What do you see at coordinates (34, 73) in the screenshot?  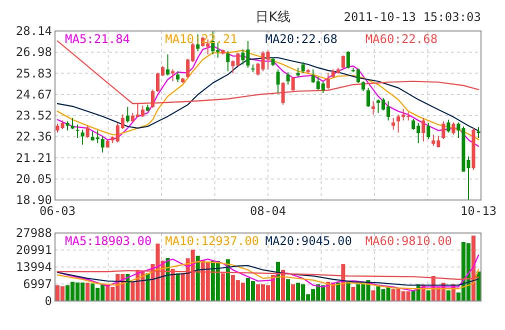 I see `y-tick-label: 25.83` at bounding box center [34, 73].